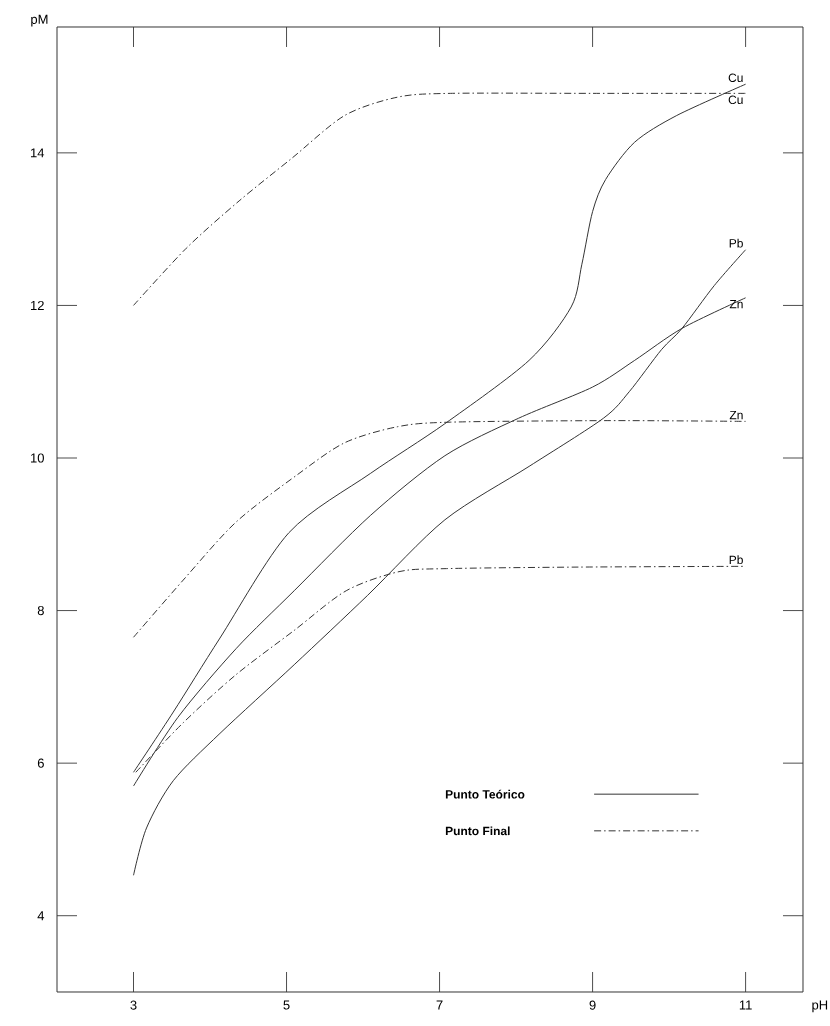  What do you see at coordinates (477, 831) in the screenshot?
I see `annotation: Punto Final` at bounding box center [477, 831].